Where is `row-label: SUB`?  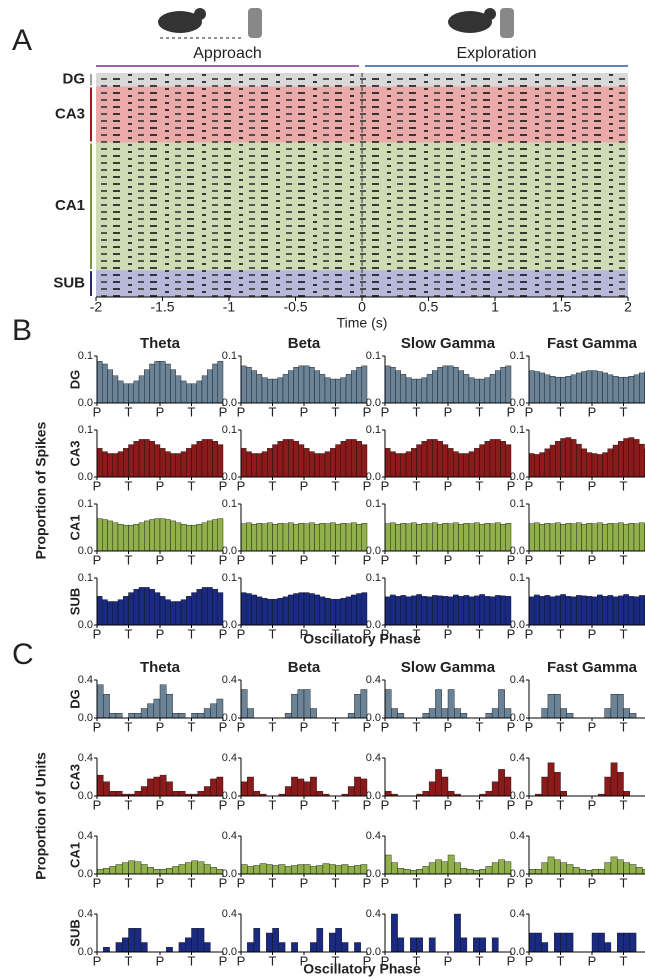
row-label: SUB is located at coordinates (74, 601).